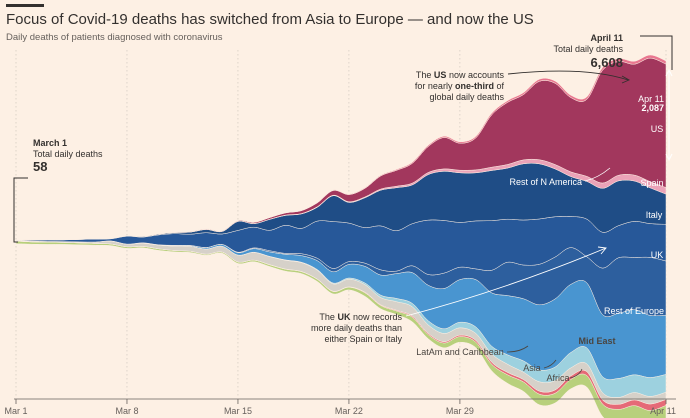 Image resolution: width=690 pixels, height=418 pixels. What do you see at coordinates (25, 5) in the screenshot?
I see `title-rule` at bounding box center [25, 5].